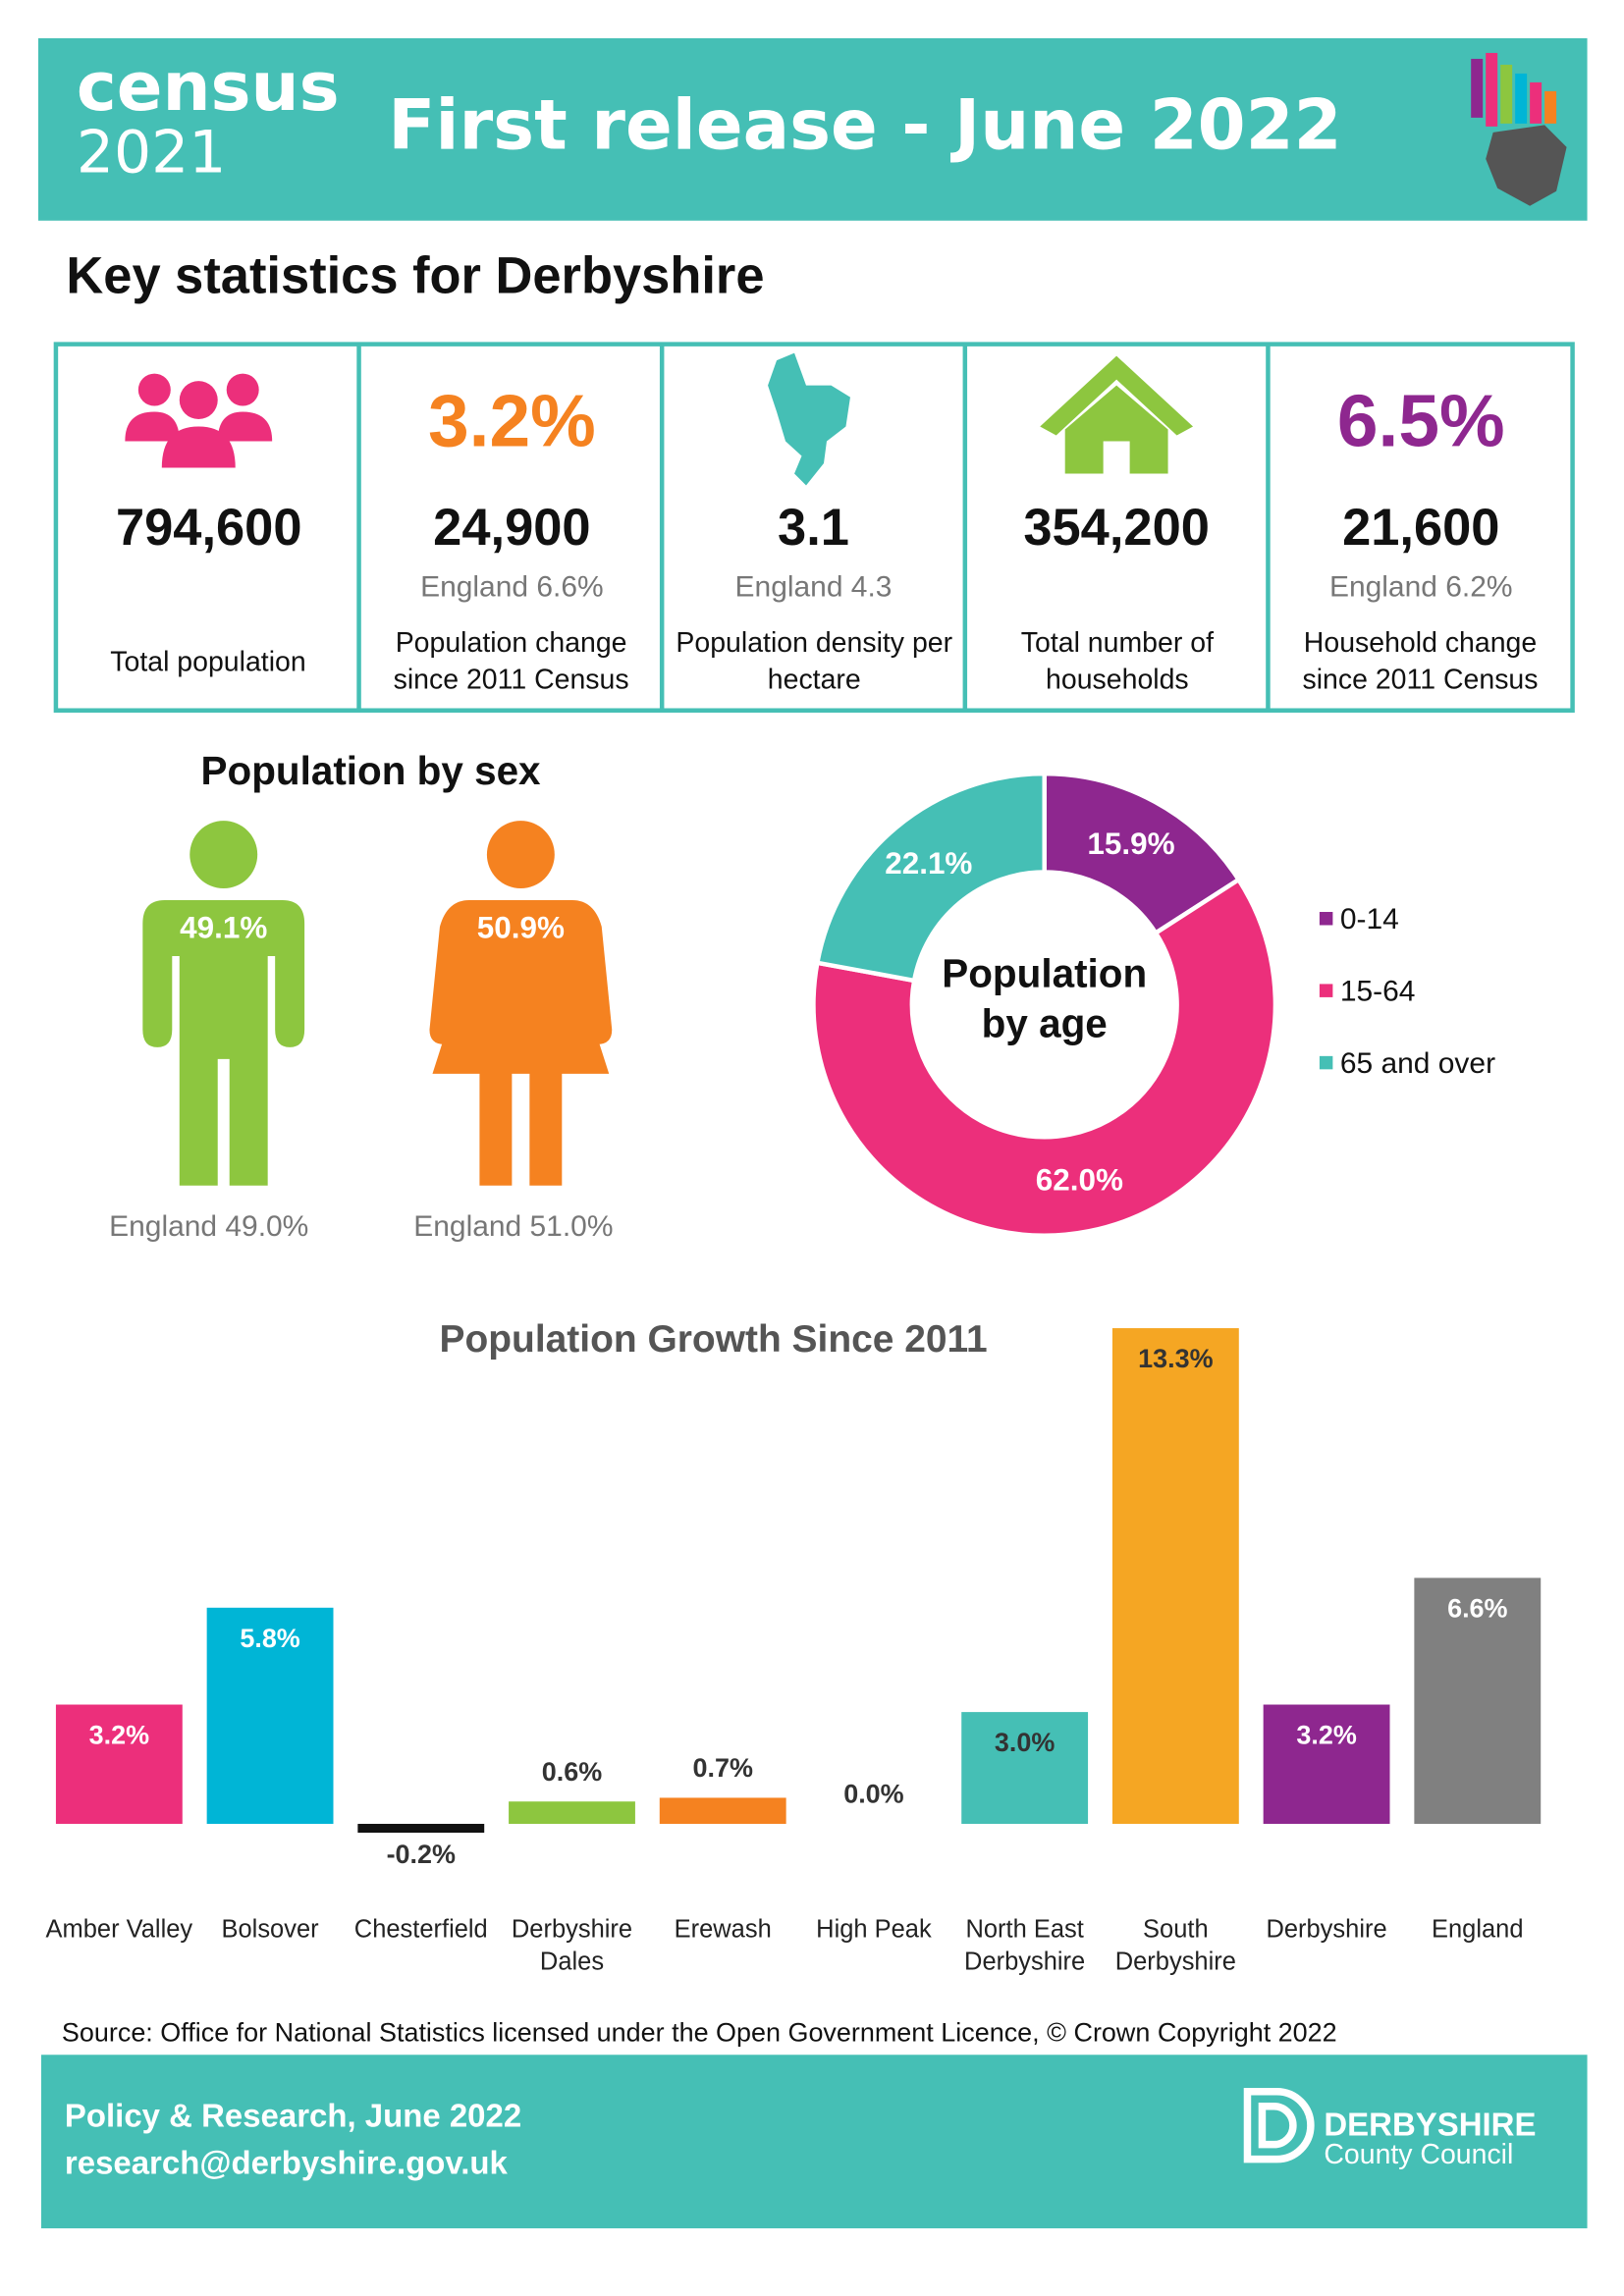  Describe the element at coordinates (1417, 1064) in the screenshot. I see `legend-label: 65 and over` at that location.